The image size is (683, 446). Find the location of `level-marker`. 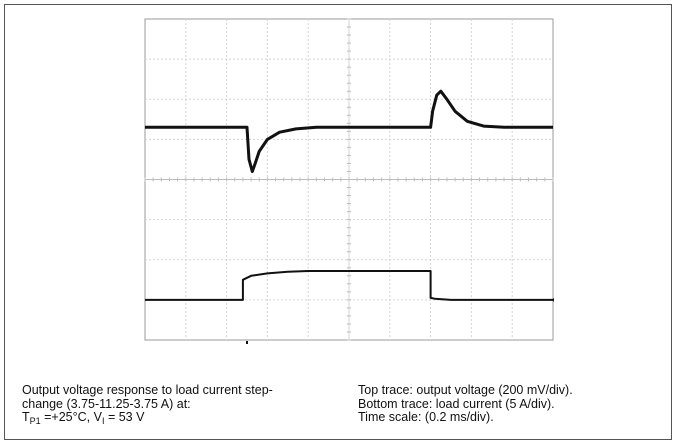

level-marker is located at coordinates (553, 299).